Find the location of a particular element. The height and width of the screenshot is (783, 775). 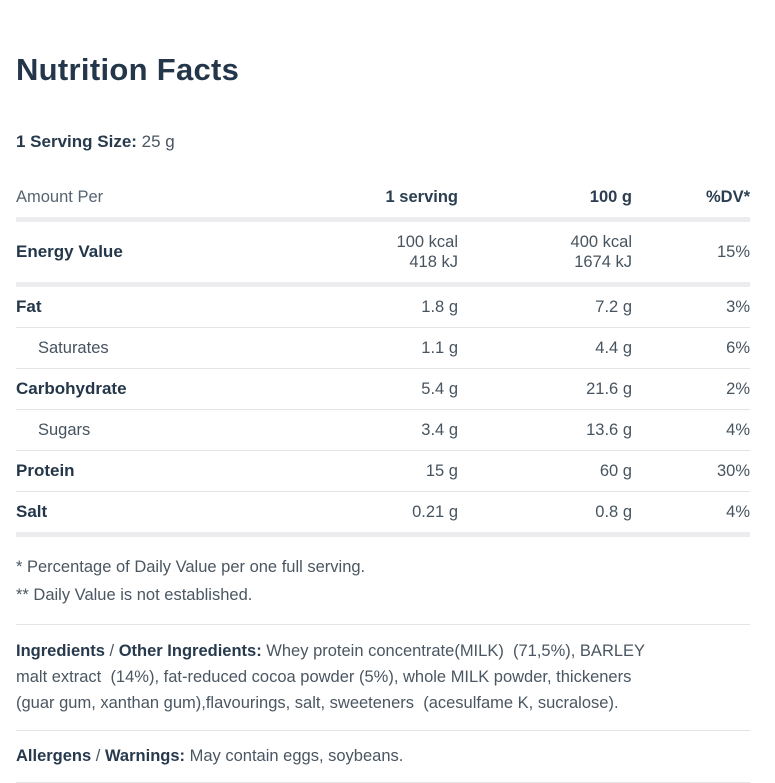

header-100g: 100 g is located at coordinates (610, 197).